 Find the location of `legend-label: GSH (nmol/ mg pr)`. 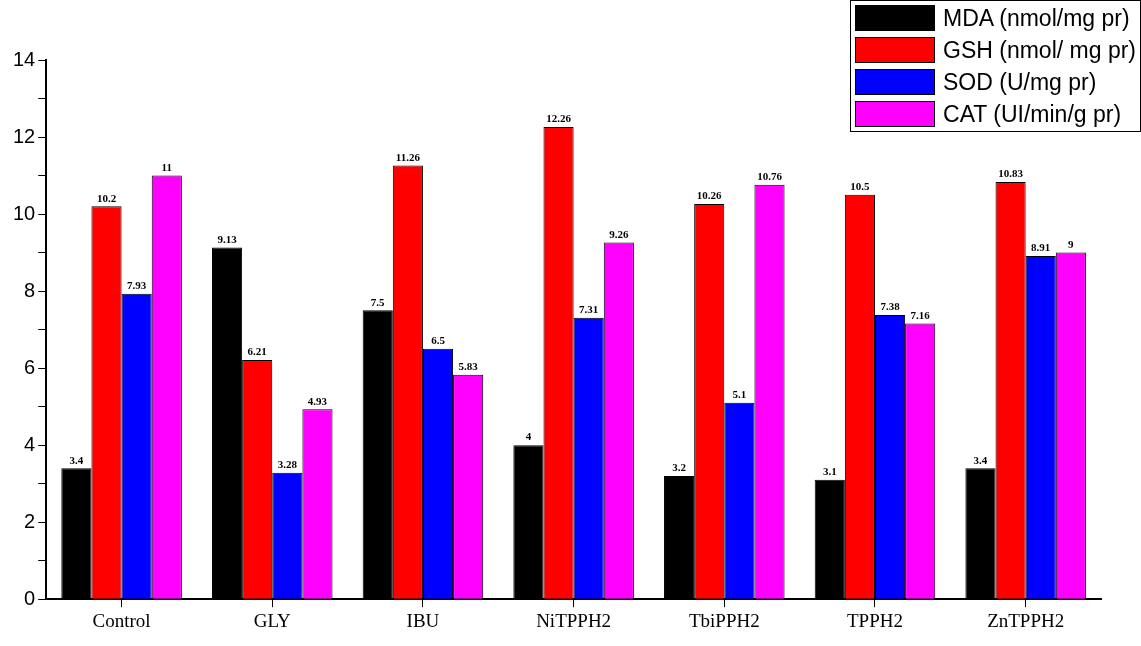

legend-label: GSH (nmol/ mg pr) is located at coordinates (1039, 50).